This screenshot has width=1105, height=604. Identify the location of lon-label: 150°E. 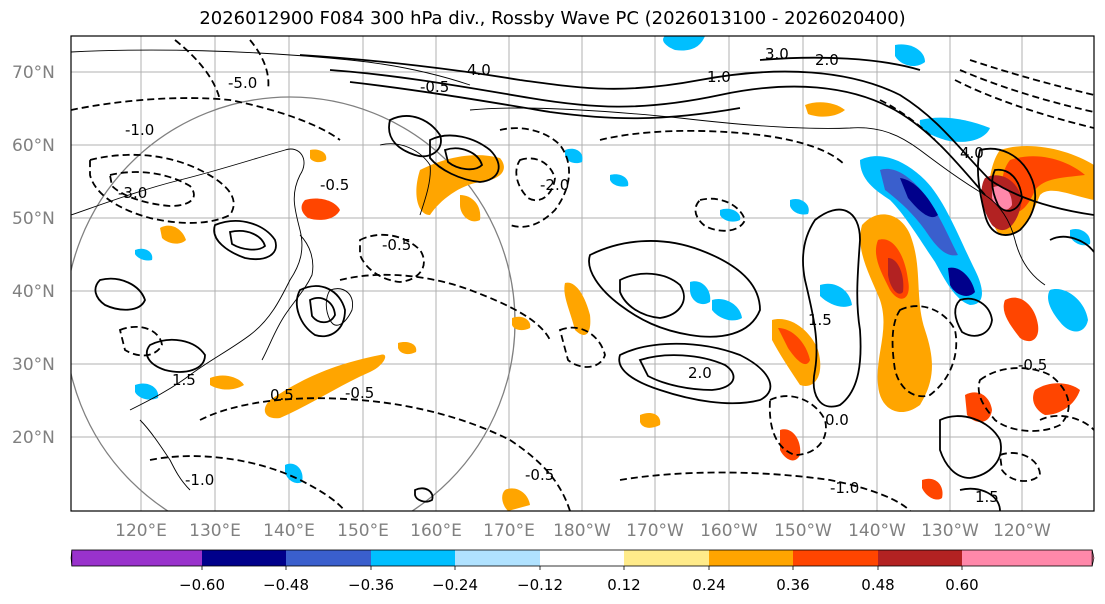
(363, 531).